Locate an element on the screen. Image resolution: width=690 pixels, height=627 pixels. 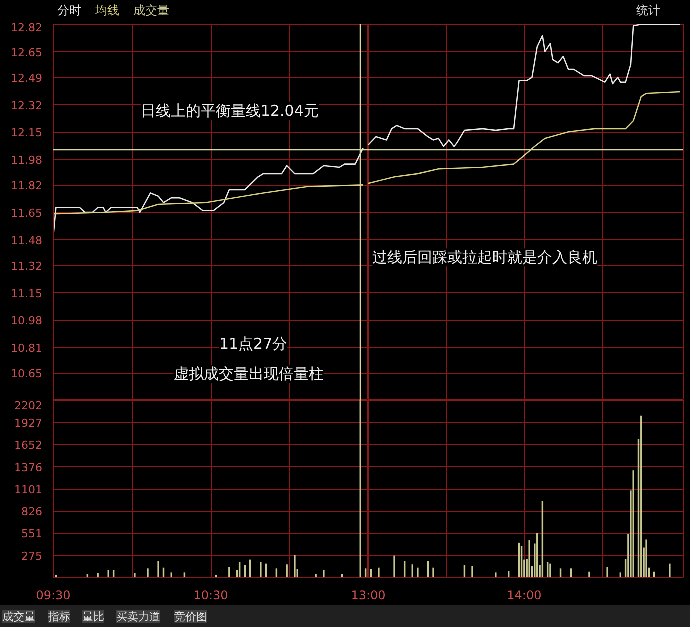
text: 买卖力道 is located at coordinates (138, 617).